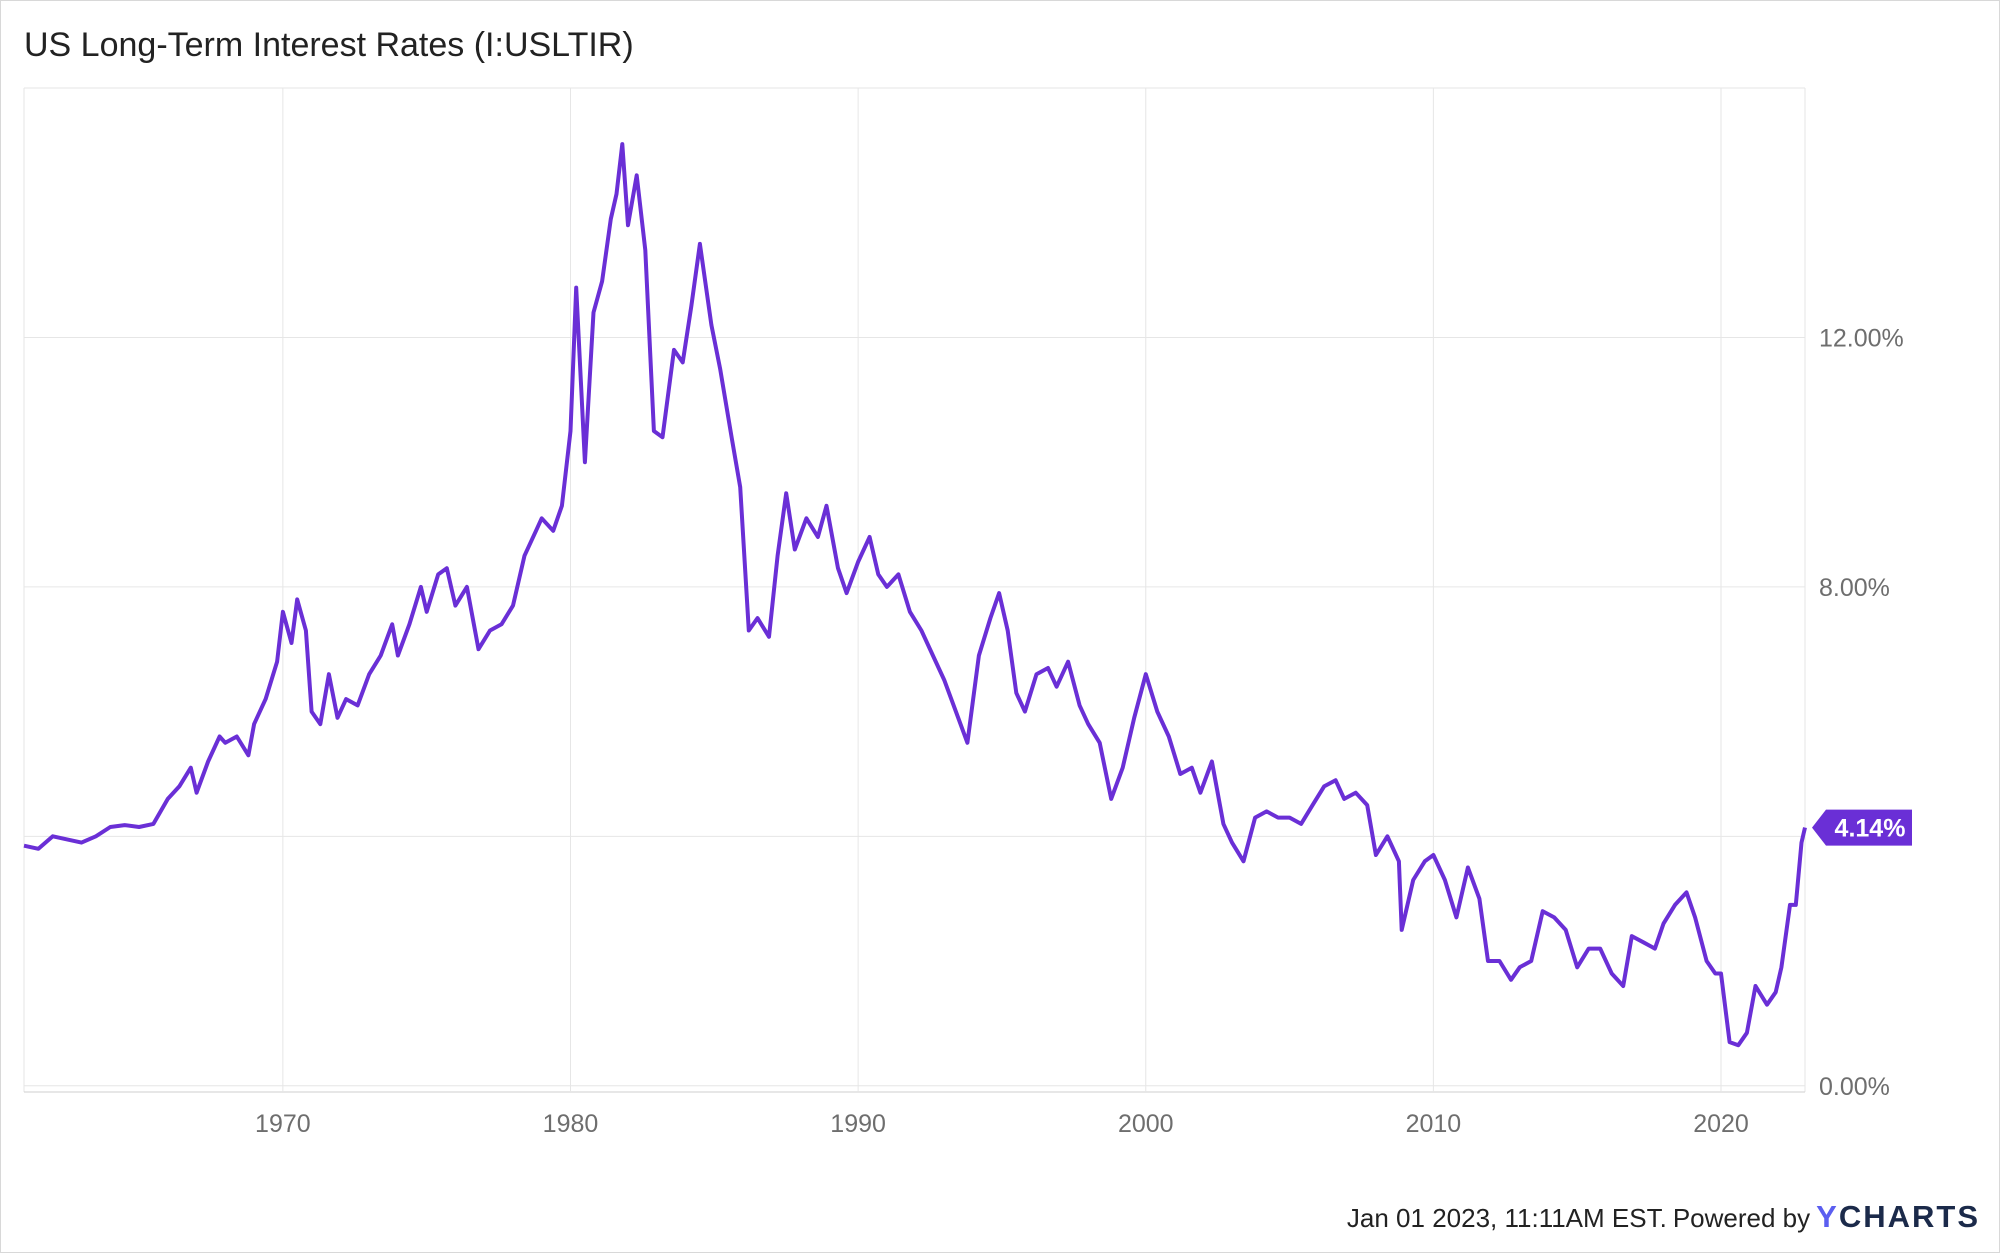 This screenshot has height=1253, width=2000. I want to click on x-tick-label: 1970, so click(283, 1124).